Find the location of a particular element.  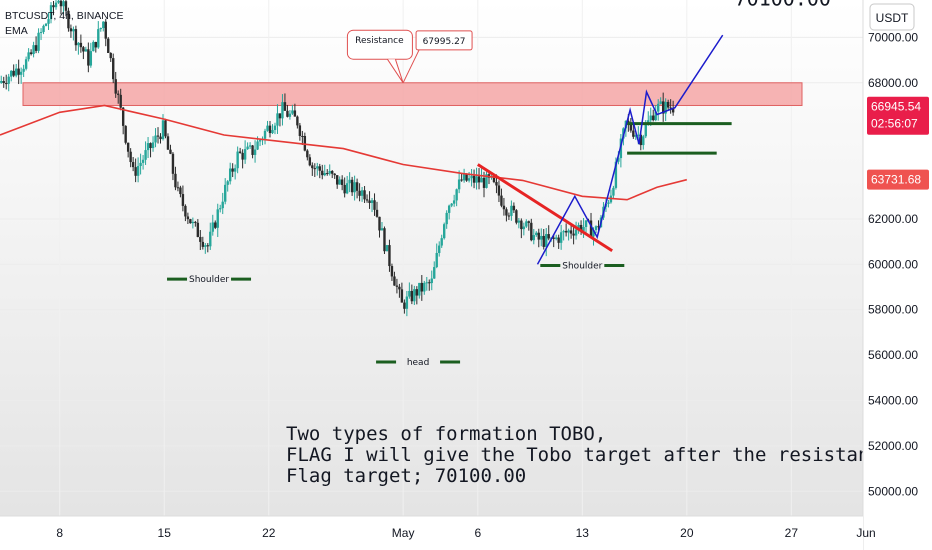

time-tick-label: May is located at coordinates (403, 533).